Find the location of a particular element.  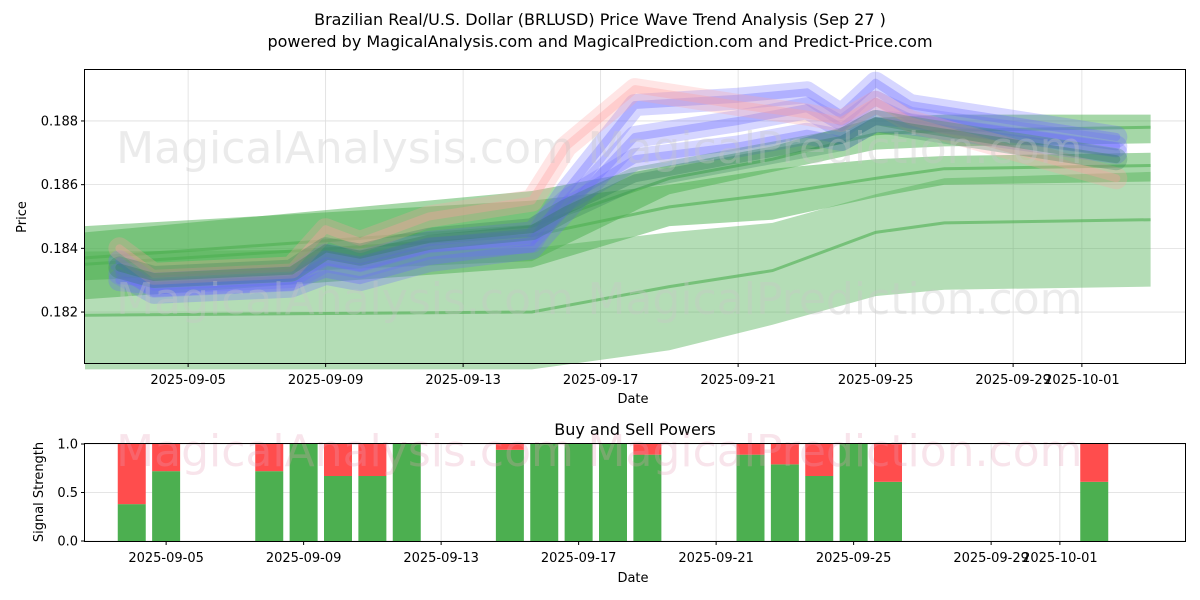

price-y-tick-label: 0.182 is located at coordinates (59, 313).